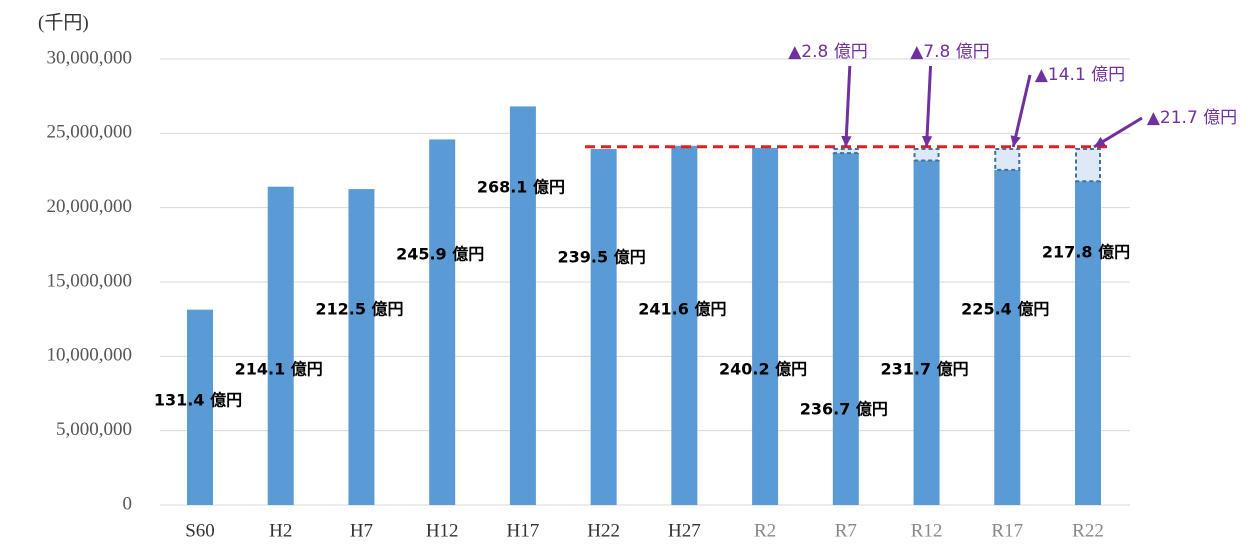 This screenshot has height=547, width=1255. I want to click on value-label: 268.1 億円, so click(521, 187).